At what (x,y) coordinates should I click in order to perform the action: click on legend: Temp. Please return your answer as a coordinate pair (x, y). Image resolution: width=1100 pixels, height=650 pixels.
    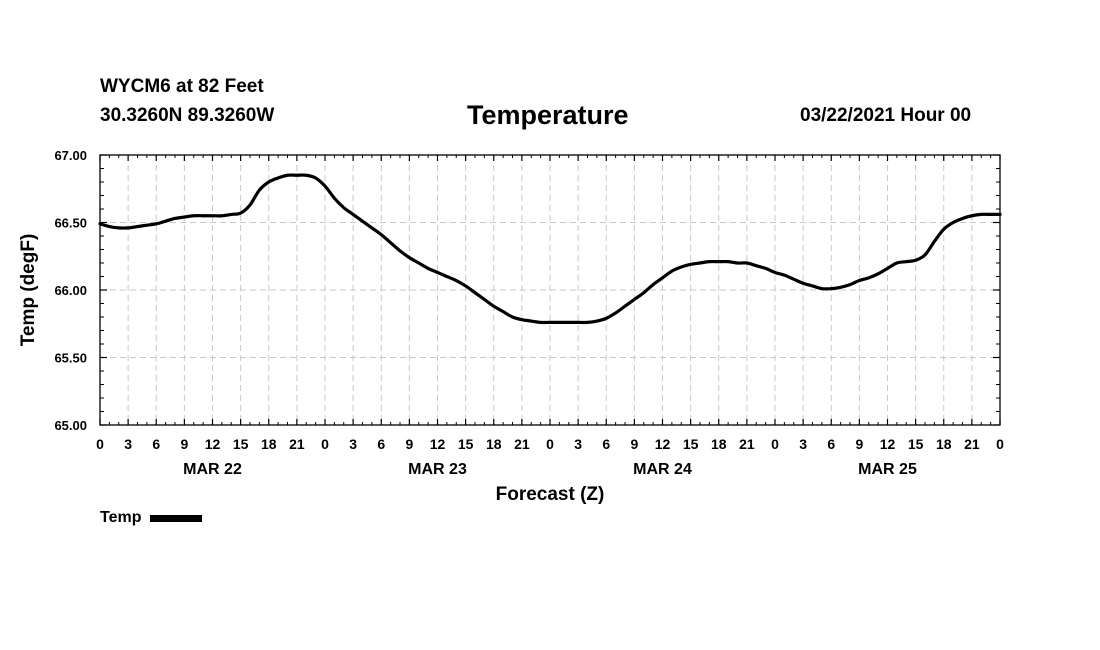
    Looking at the image, I should click on (151, 518).